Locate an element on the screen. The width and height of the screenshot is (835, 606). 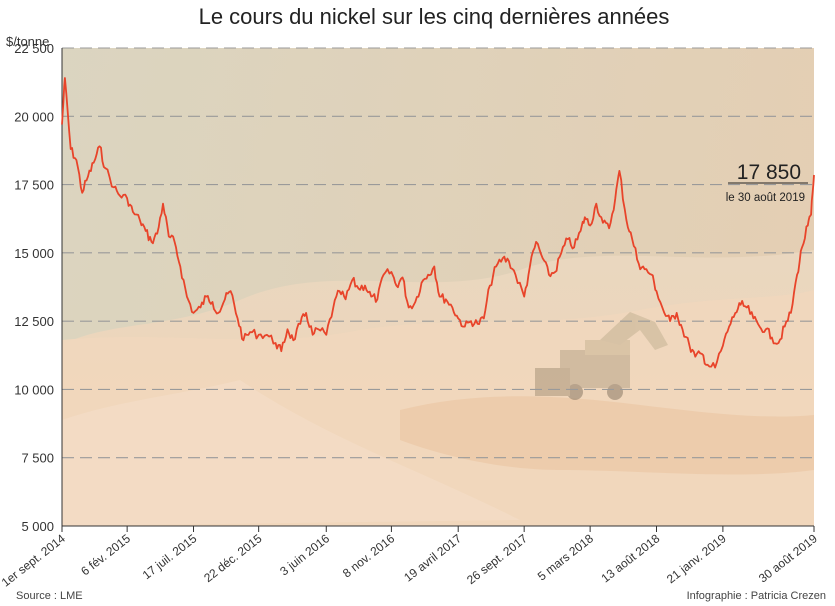
y-axis-label: $/tonne is located at coordinates (27, 41).